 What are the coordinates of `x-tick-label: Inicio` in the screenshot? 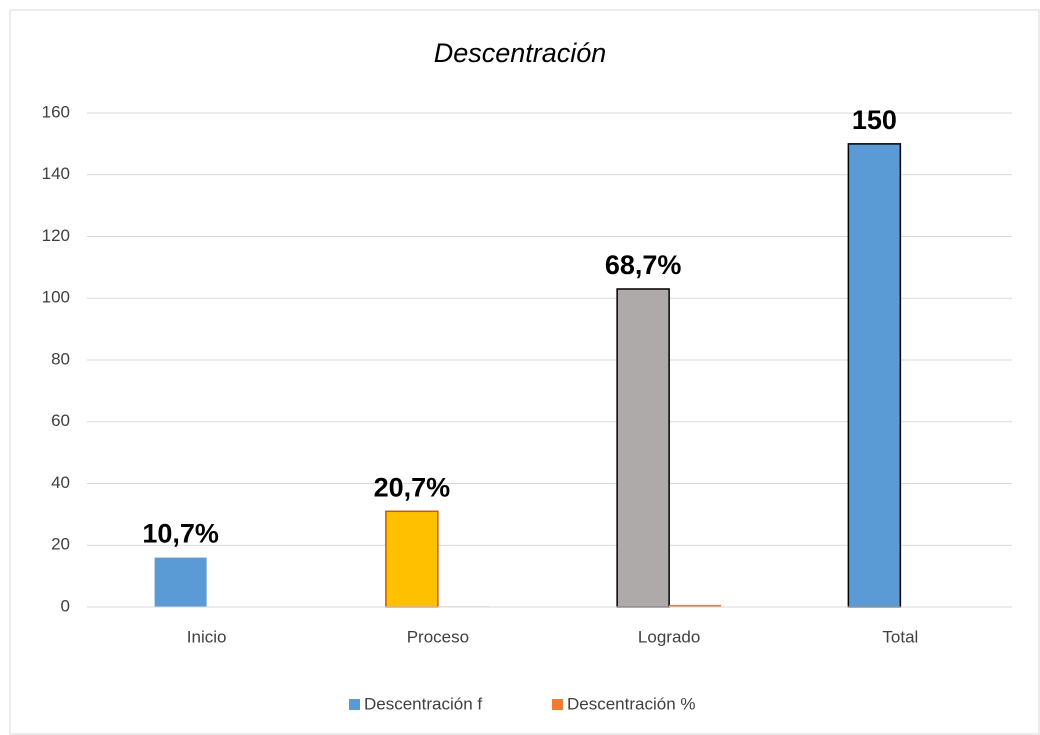 It's located at (207, 636).